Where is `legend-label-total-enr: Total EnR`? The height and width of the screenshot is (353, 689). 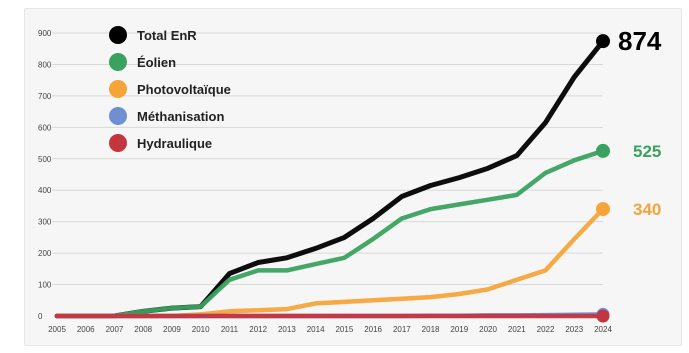
legend-label-total-enr: Total EnR is located at coordinates (167, 35).